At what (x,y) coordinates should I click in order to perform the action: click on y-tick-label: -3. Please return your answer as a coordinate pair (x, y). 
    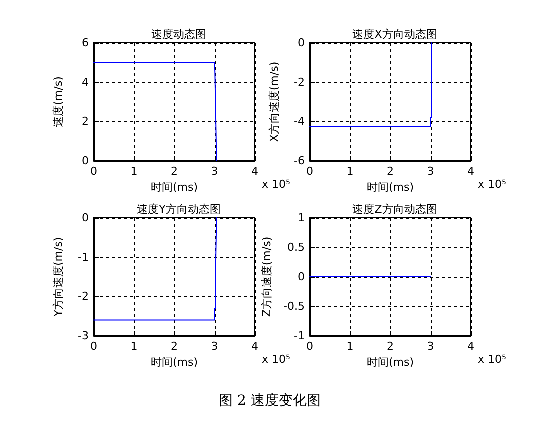
    Looking at the image, I should click on (83, 336).